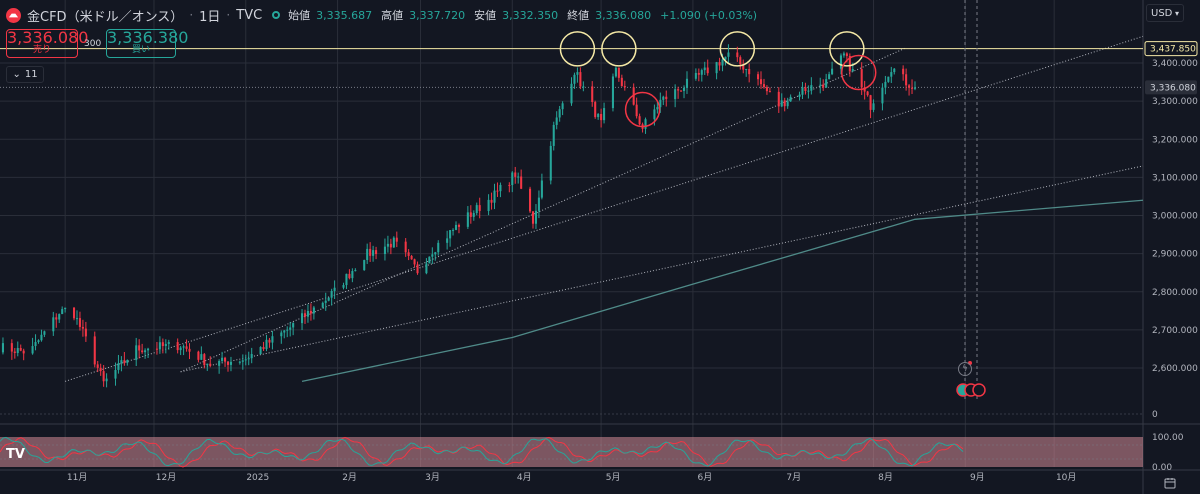  Describe the element at coordinates (276, 15) in the screenshot. I see `market-status-icon` at that location.